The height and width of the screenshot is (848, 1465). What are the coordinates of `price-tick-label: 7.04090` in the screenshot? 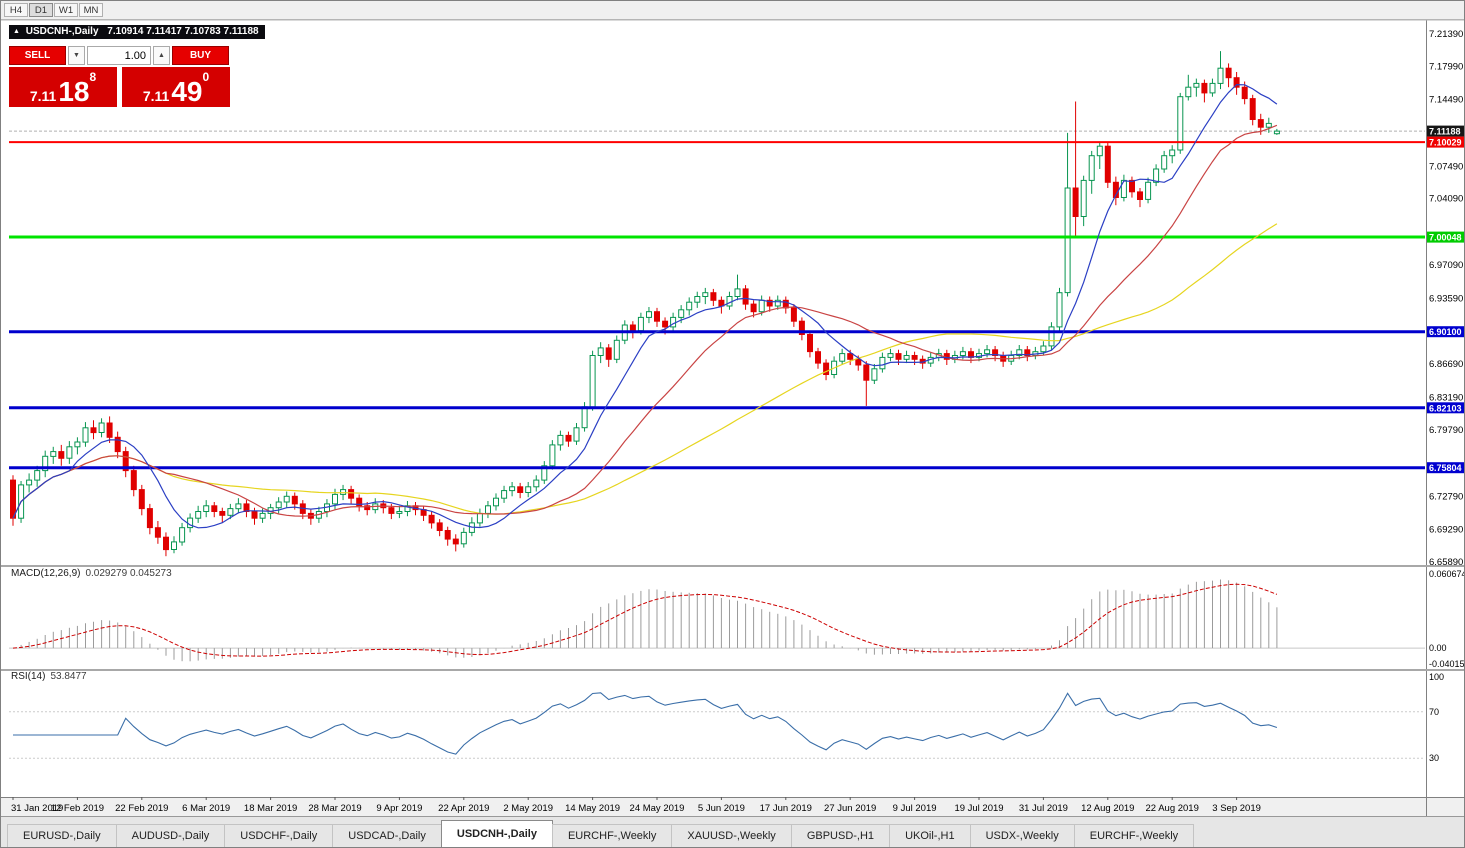 It's located at (1446, 199).